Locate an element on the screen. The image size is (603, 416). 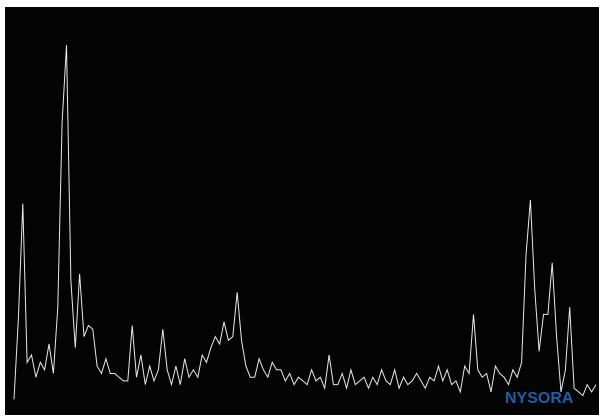
watermark-text: NYSORA is located at coordinates (539, 398).